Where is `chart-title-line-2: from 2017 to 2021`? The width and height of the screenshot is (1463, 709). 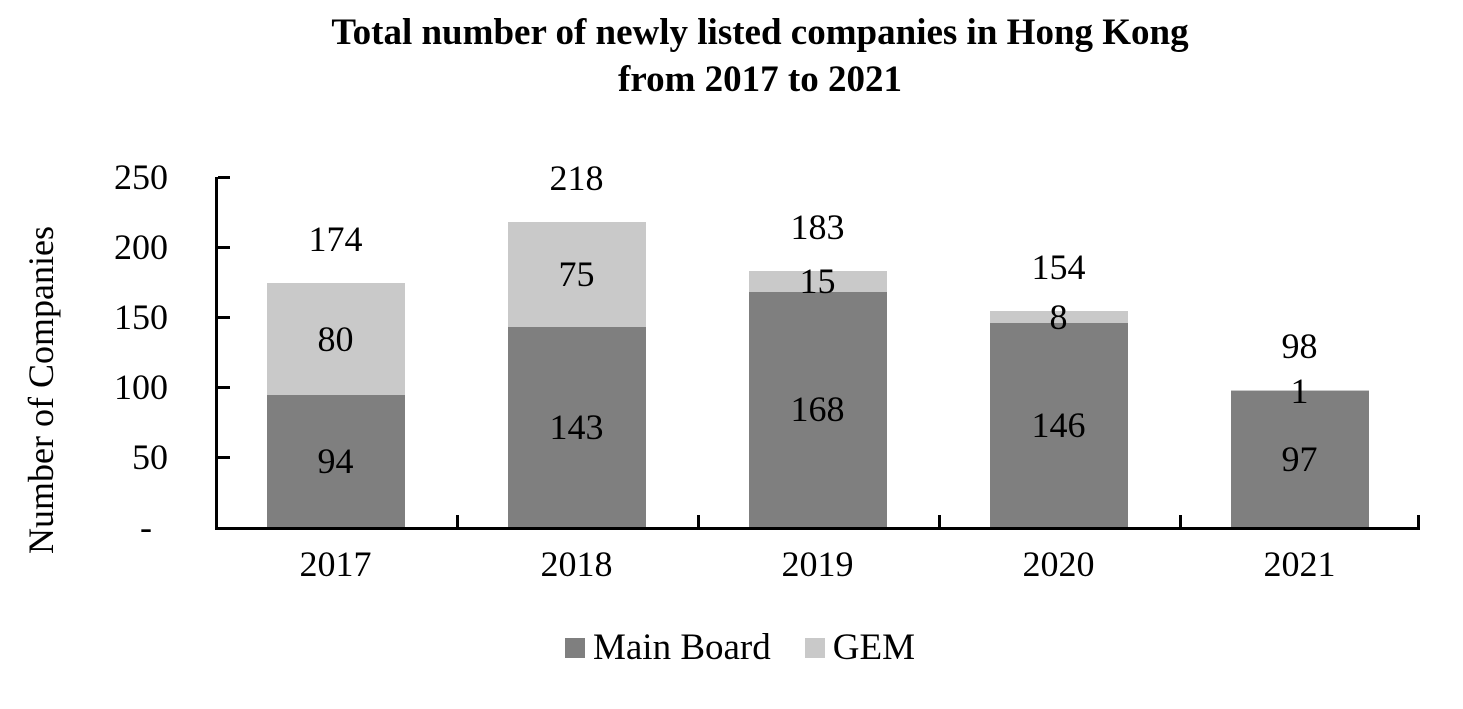
chart-title-line-2: from 2017 to 2021 is located at coordinates (760, 79).